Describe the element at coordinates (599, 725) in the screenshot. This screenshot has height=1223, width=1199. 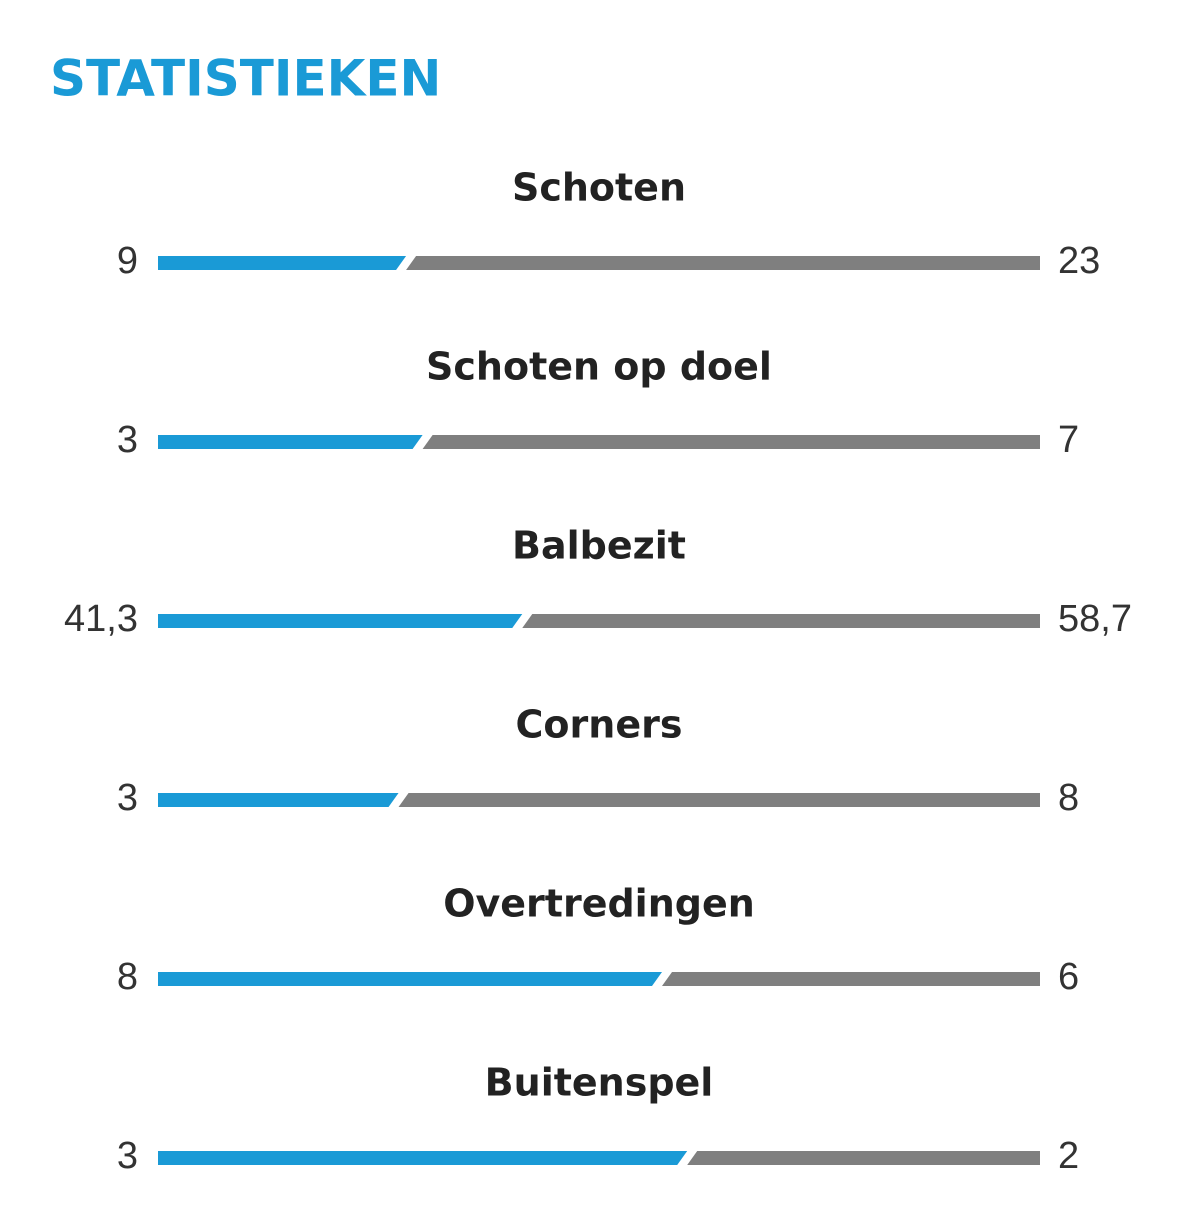
I see `stat-label: Corners` at that location.